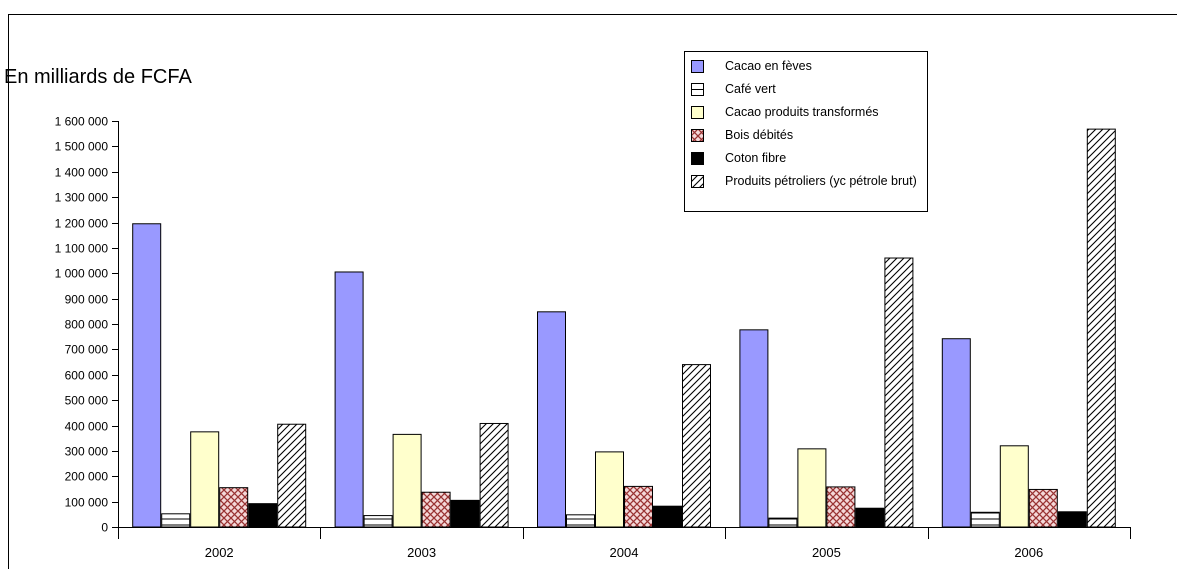 The image size is (1177, 569). I want to click on bar-cacao-feves-2006, so click(956, 433).